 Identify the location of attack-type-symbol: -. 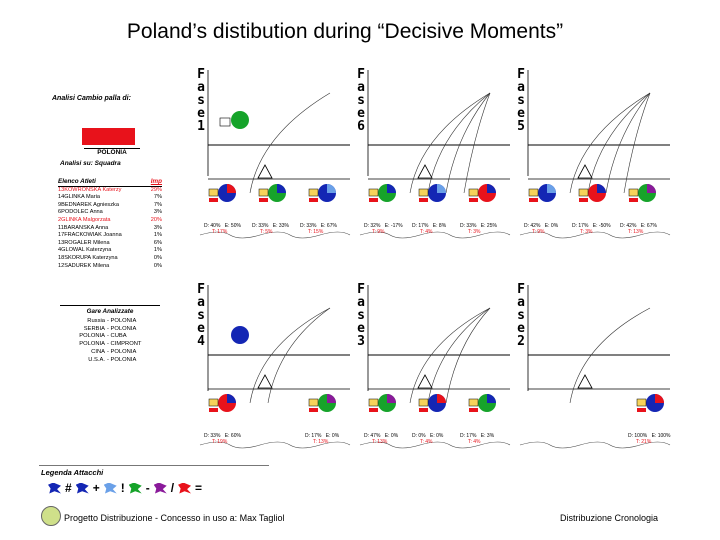
(147, 488).